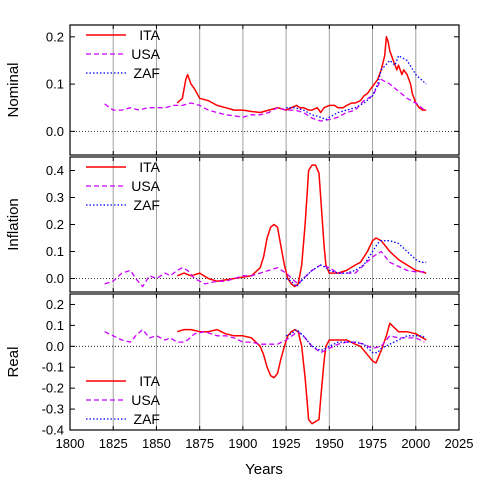 The image size is (485, 485). I want to click on x-tick-label: 1975, so click(372, 443).